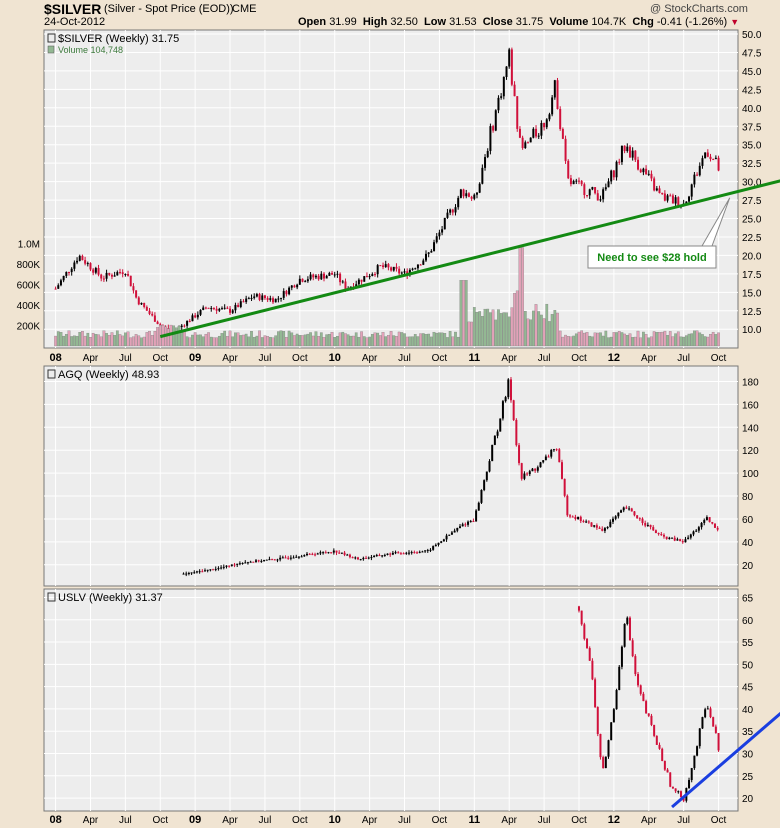 This screenshot has width=780, height=828. What do you see at coordinates (748, 799) in the screenshot?
I see `y-tick-label: 20` at bounding box center [748, 799].